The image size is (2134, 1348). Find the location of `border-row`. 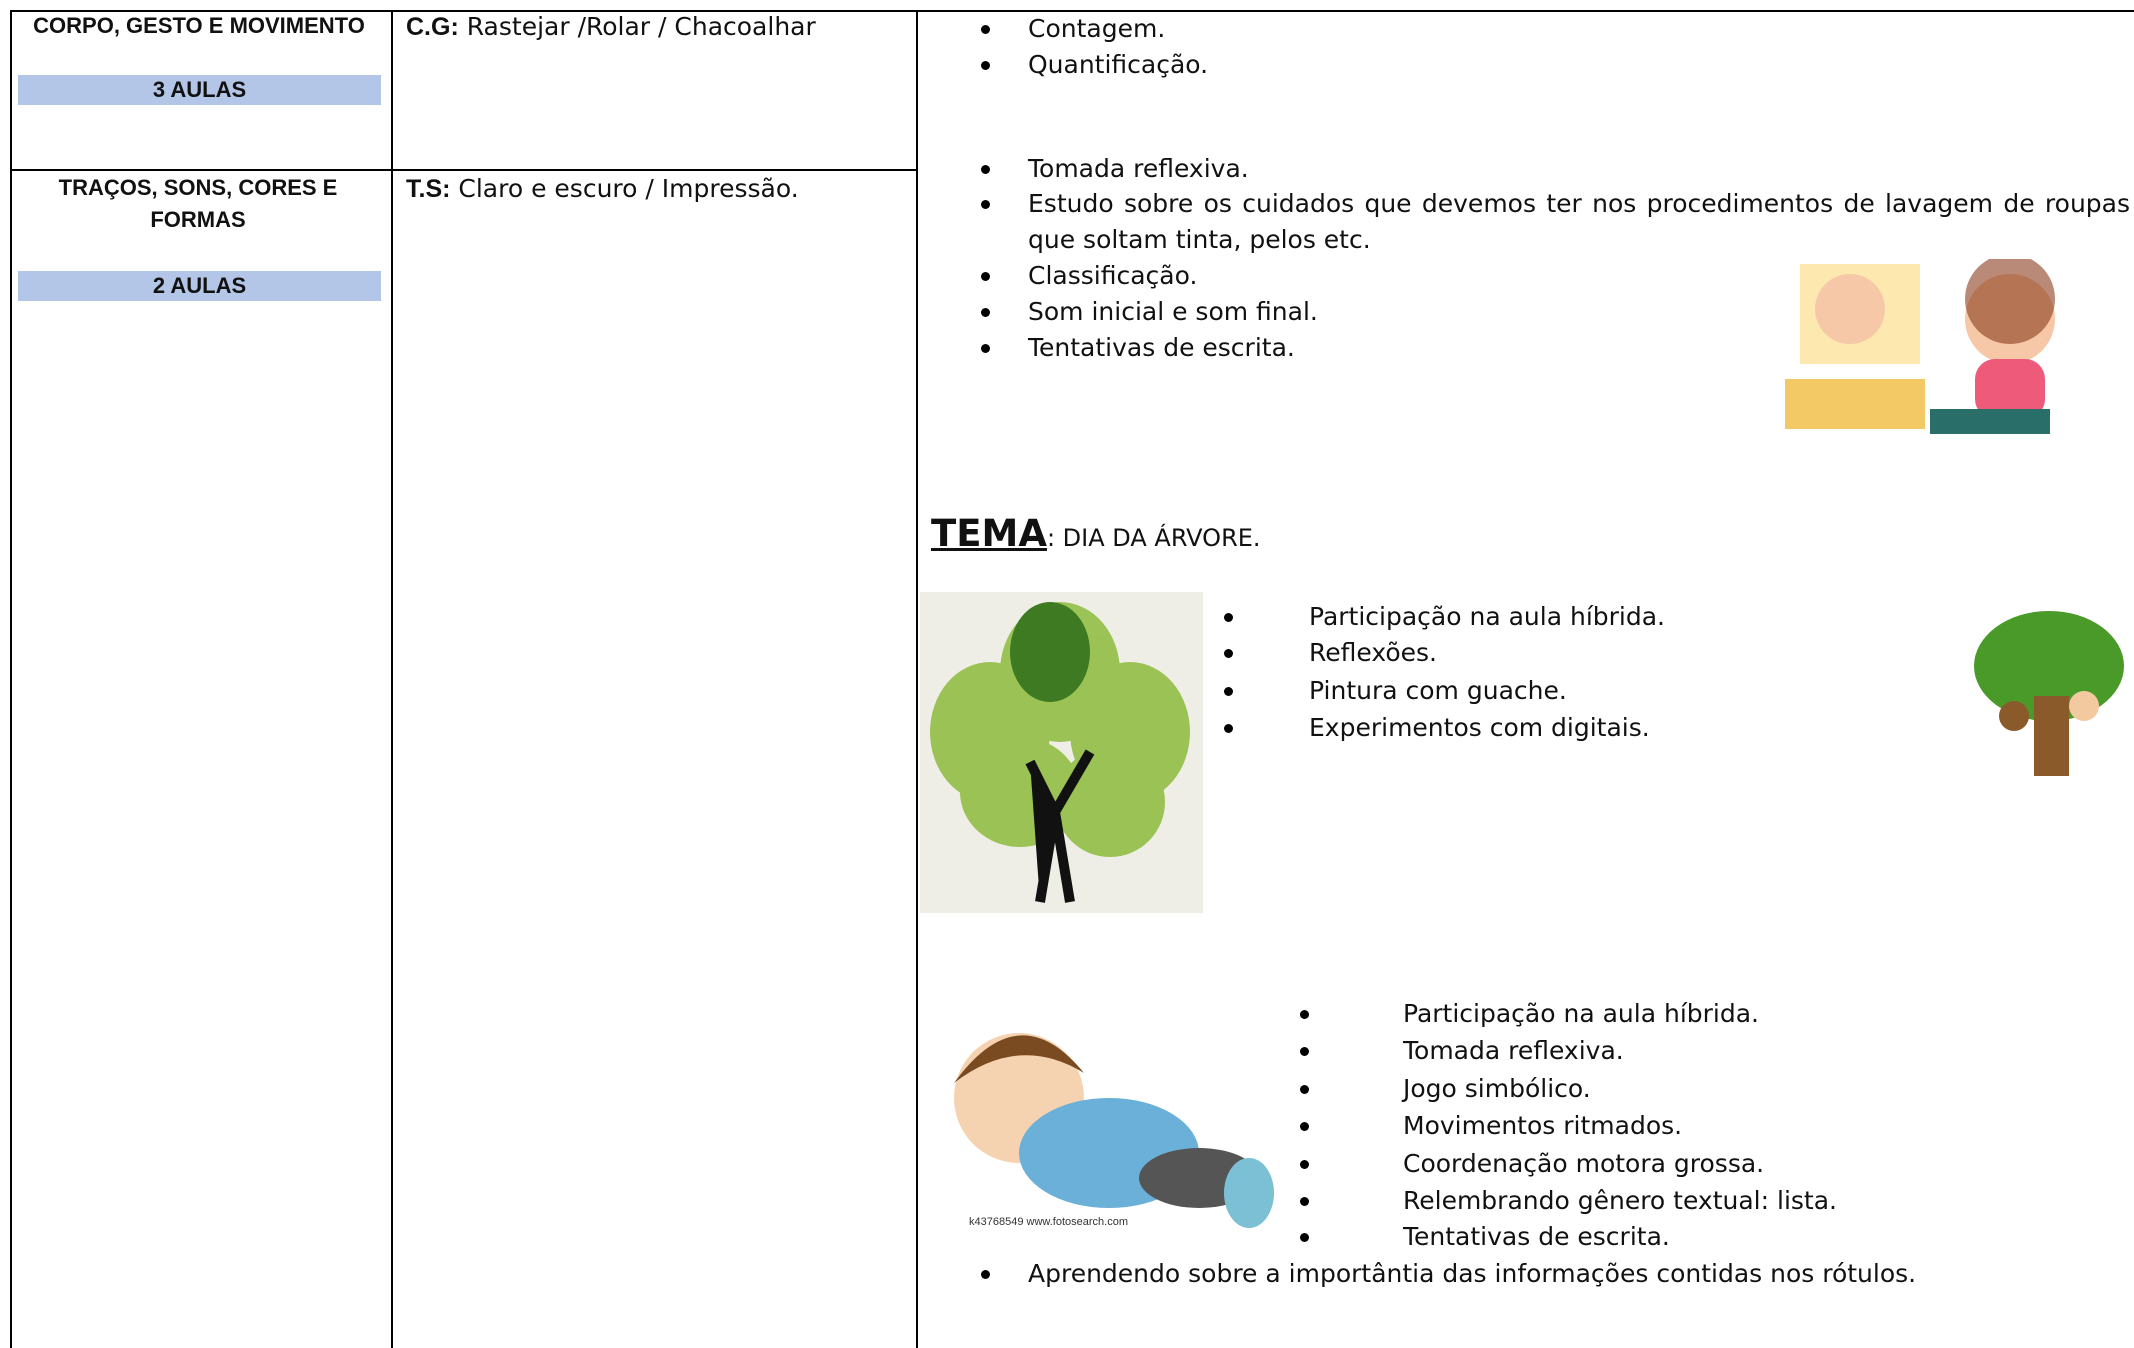

border-row is located at coordinates (464, 170).